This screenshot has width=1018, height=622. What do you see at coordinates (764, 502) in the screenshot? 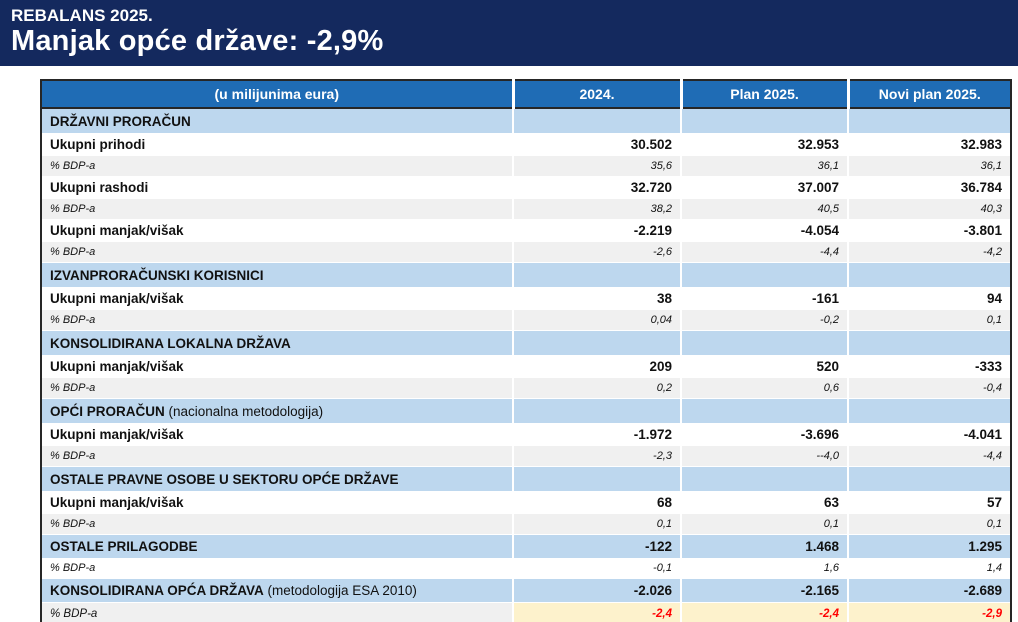
I see `cell-value: 63` at bounding box center [764, 502].